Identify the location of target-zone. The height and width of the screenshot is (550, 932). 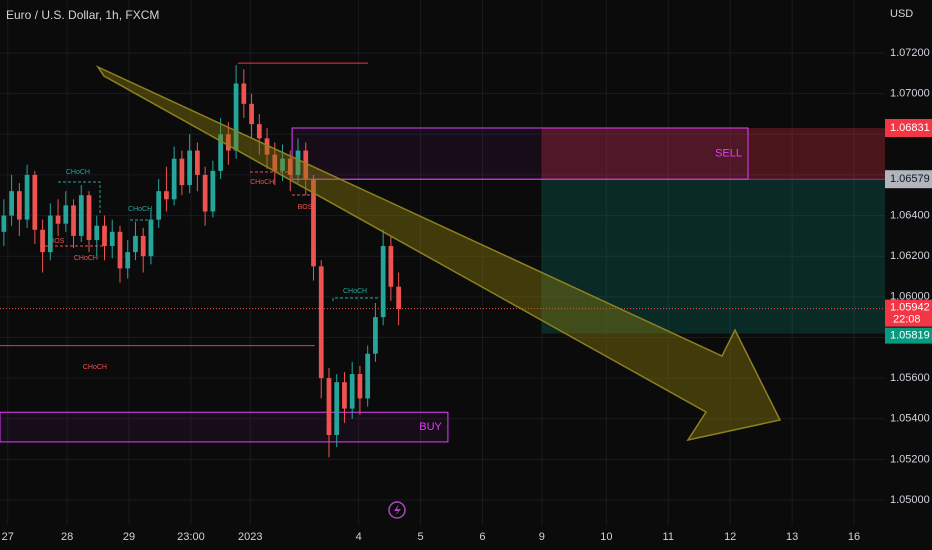
(713, 256).